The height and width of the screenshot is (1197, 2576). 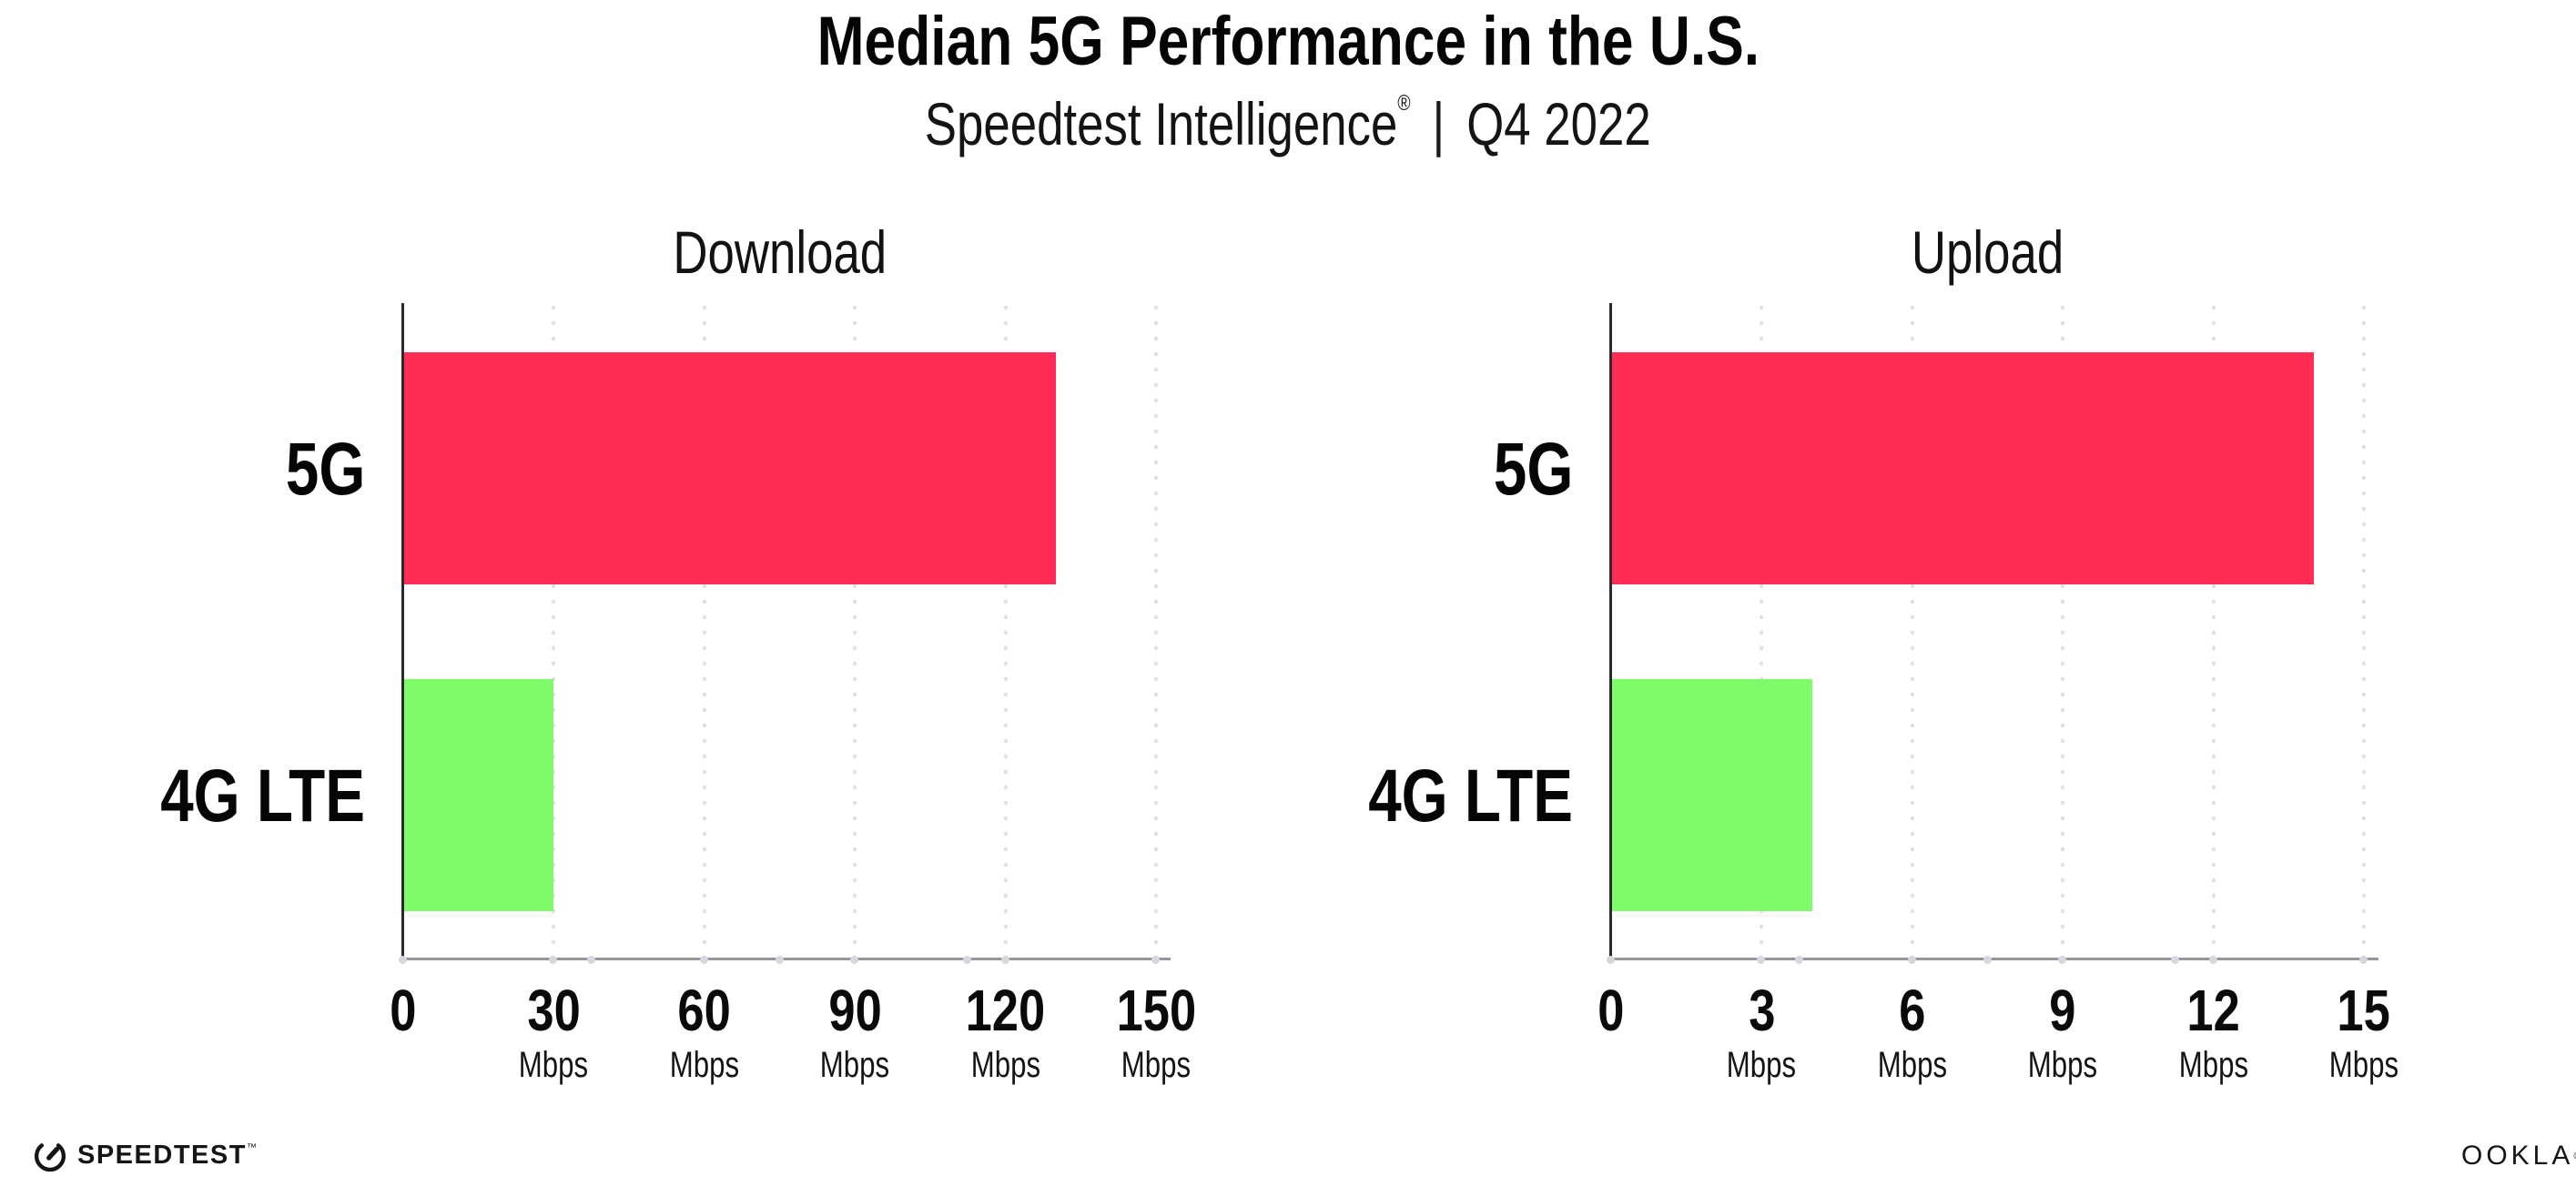 What do you see at coordinates (2062, 1011) in the screenshot?
I see `x-tick-value: 9` at bounding box center [2062, 1011].